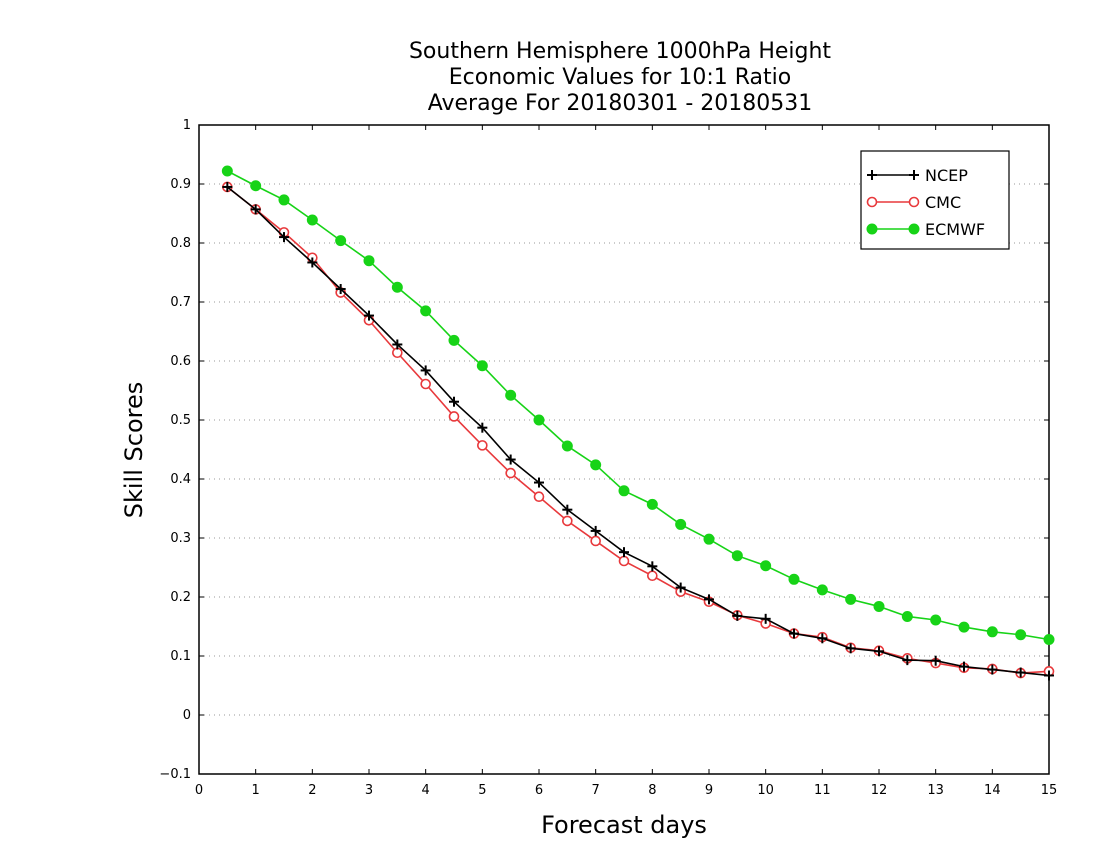  I want to click on x-tick-label: 5, so click(482, 790).